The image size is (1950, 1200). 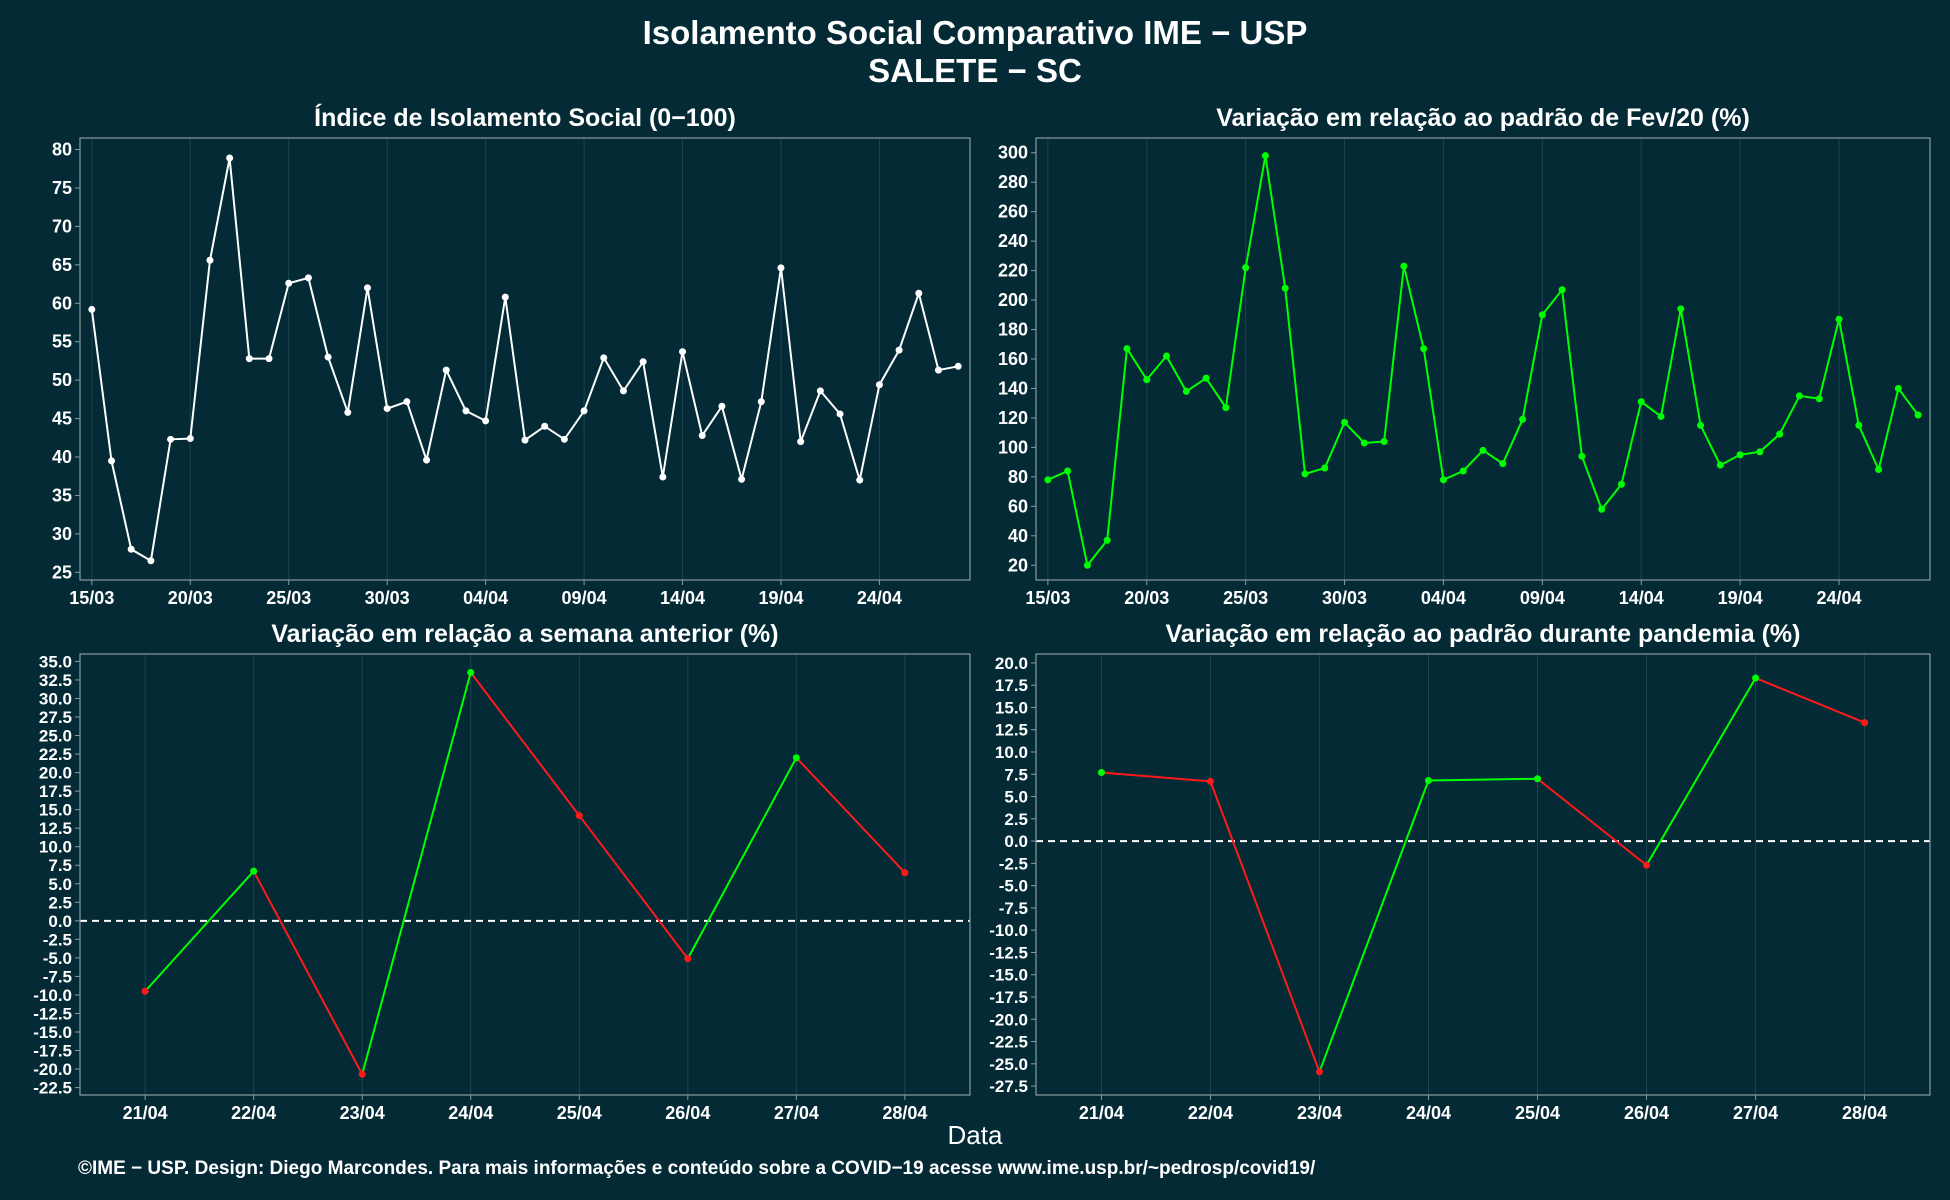 What do you see at coordinates (145, 1113) in the screenshot?
I see `x-tick-label: 21/04` at bounding box center [145, 1113].